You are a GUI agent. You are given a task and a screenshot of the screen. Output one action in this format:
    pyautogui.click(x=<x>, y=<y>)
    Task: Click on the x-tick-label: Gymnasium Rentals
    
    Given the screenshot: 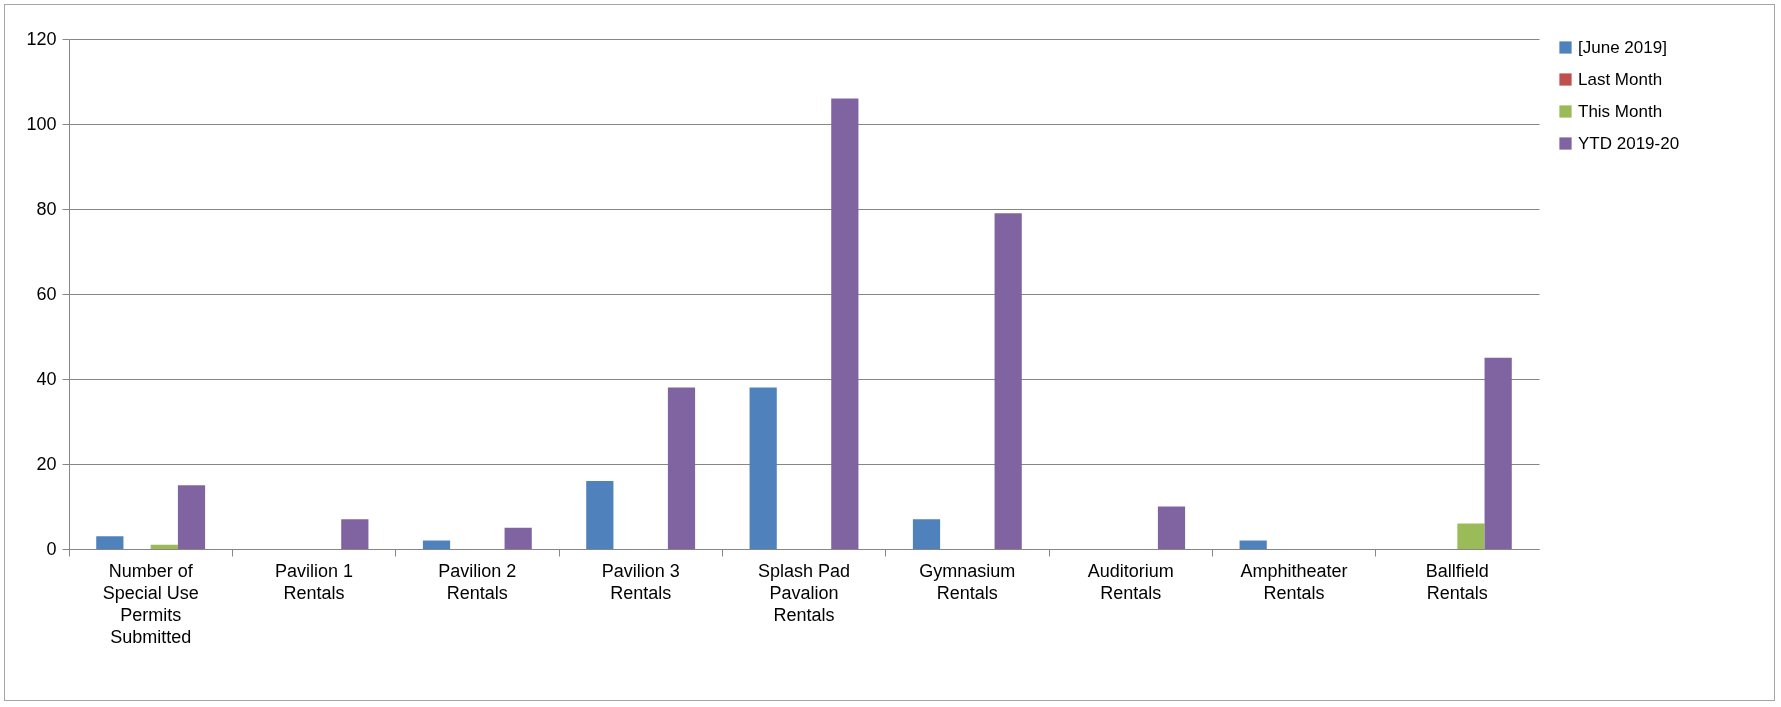 What is the action you would take?
    pyautogui.click(x=967, y=581)
    